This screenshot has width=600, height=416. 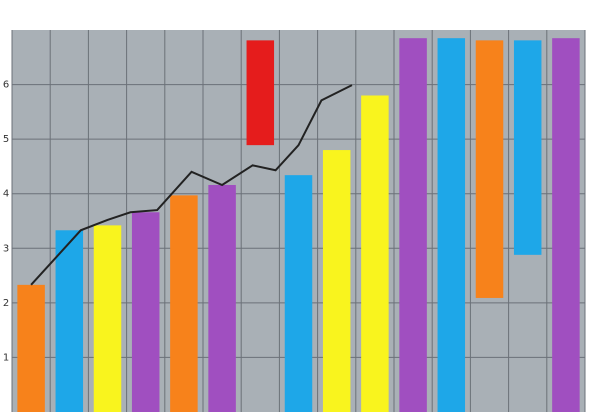 What do you see at coordinates (6, 85) in the screenshot?
I see `y-tick-label: 6` at bounding box center [6, 85].